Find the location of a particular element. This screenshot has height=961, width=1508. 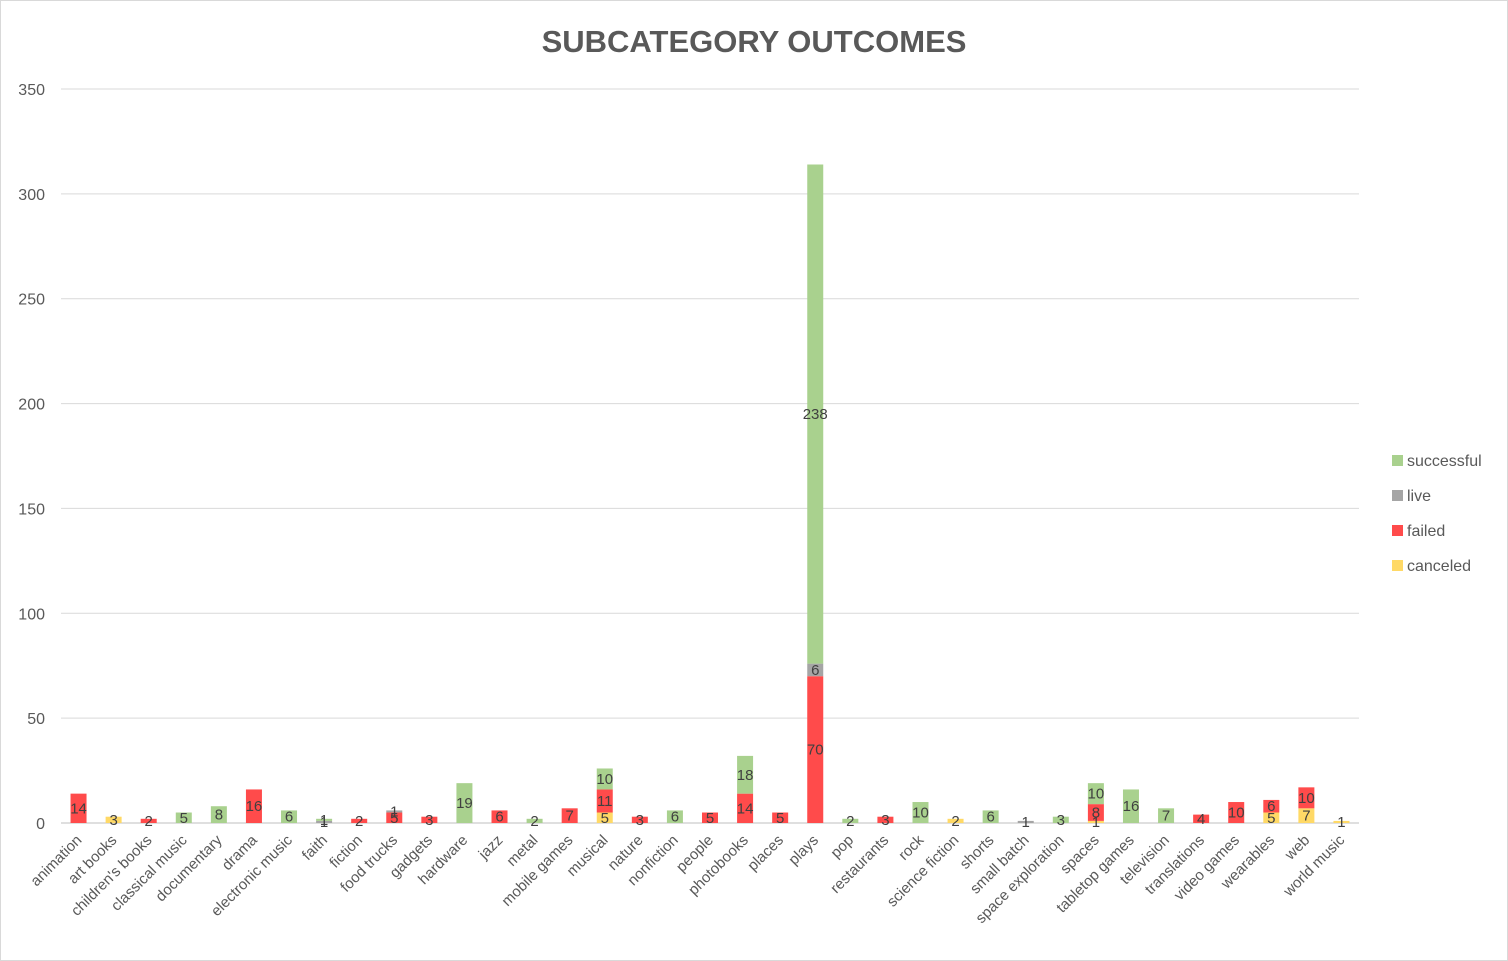

data-label: 238 is located at coordinates (815, 414).